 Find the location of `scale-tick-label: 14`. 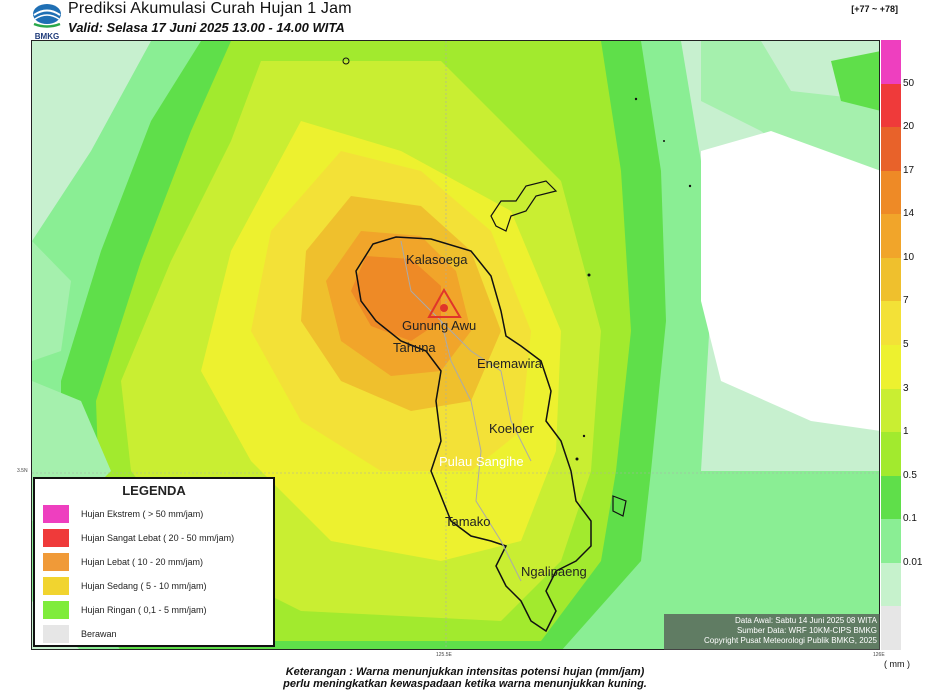

scale-tick-label: 14 is located at coordinates (909, 214).